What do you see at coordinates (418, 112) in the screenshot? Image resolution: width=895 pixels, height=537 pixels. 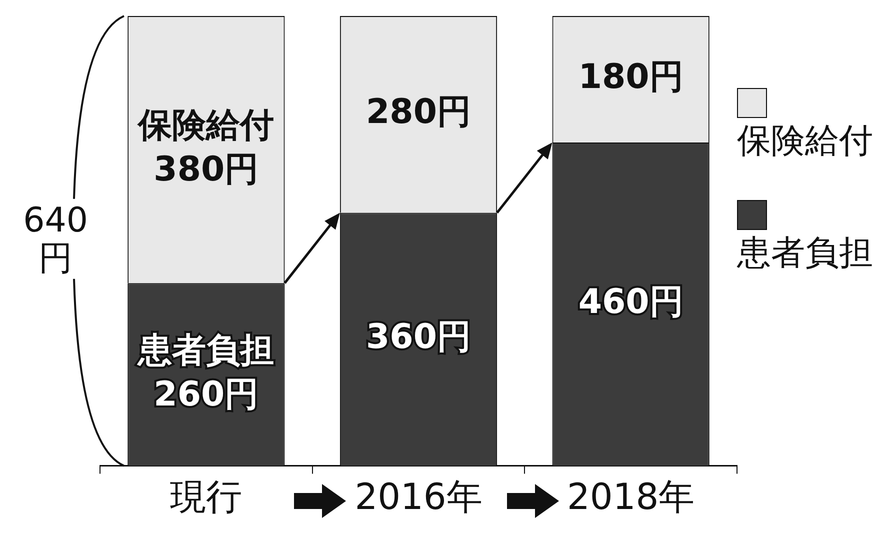 I see `data-label: 280円` at bounding box center [418, 112].